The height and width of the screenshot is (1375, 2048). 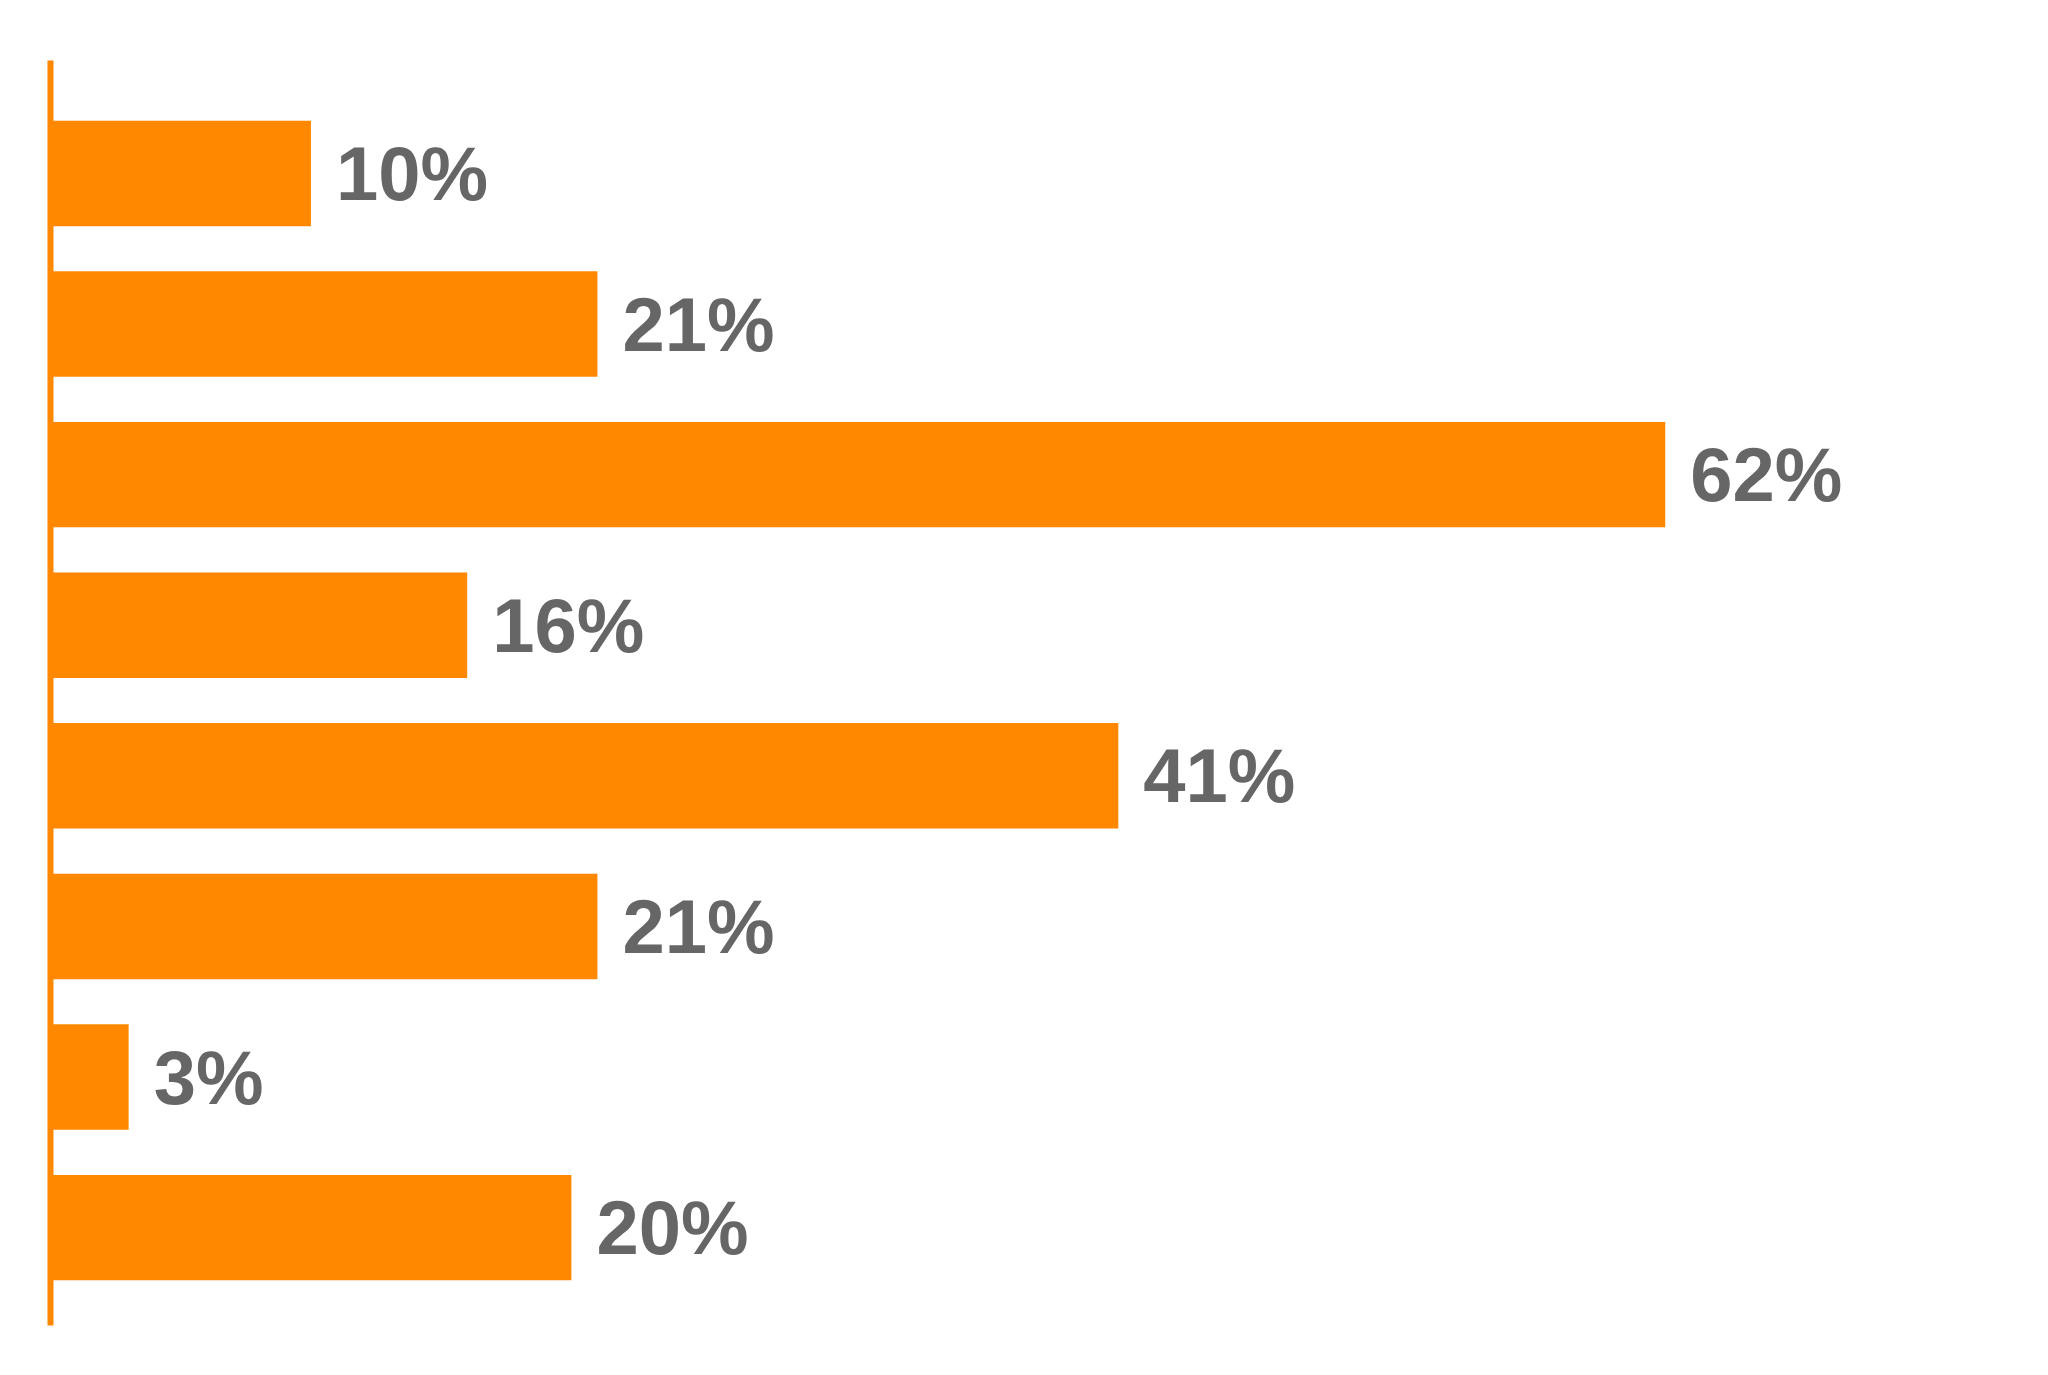 I want to click on data-label: 10%, so click(x=412, y=173).